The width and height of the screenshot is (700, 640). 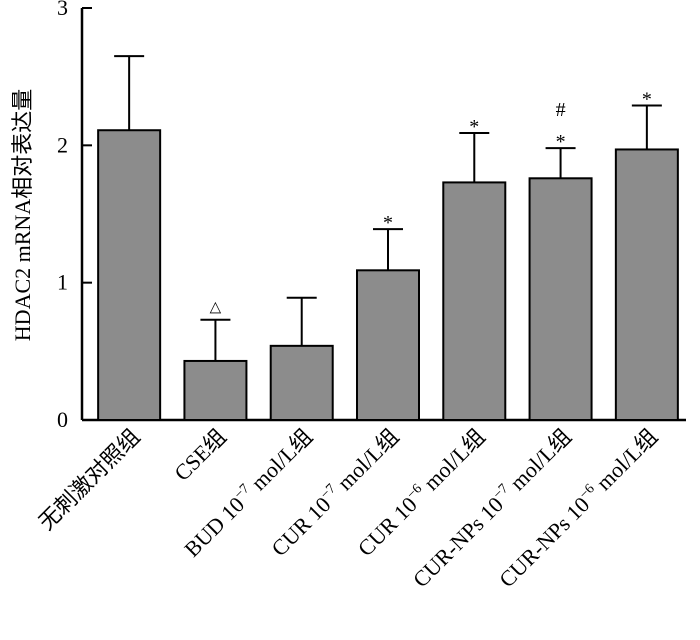 I want to click on y-axis-label: HDAC2 mRNA相对表达量, so click(x=22, y=215).